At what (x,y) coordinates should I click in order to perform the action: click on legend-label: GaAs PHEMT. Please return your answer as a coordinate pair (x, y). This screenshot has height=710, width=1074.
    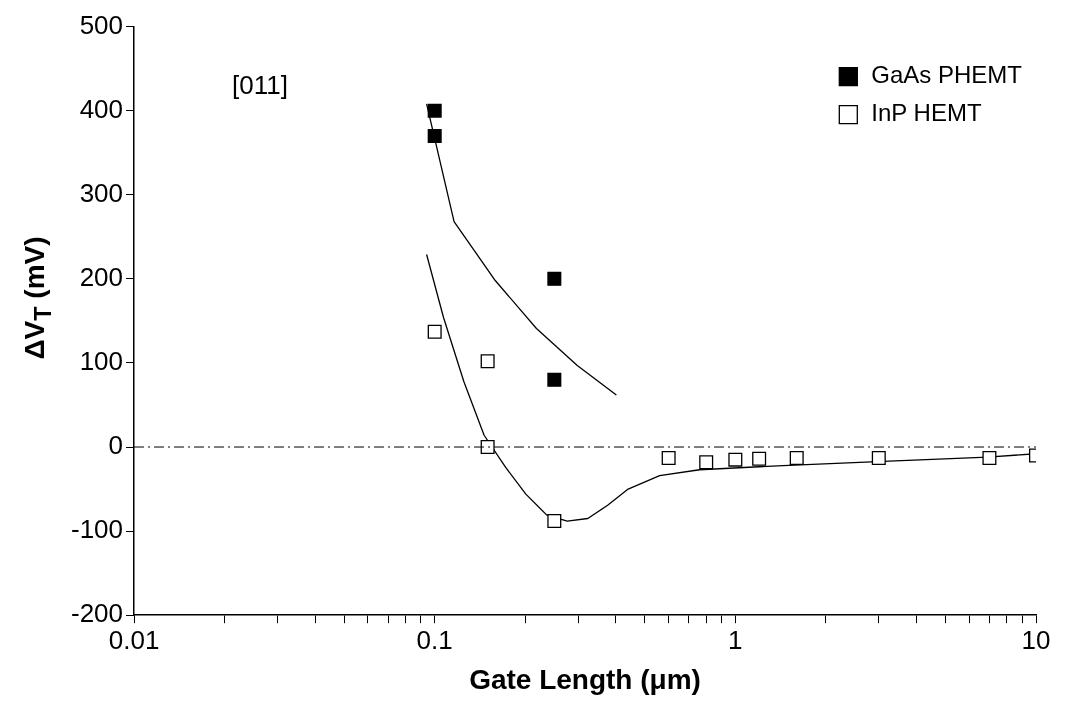
    Looking at the image, I should click on (947, 75).